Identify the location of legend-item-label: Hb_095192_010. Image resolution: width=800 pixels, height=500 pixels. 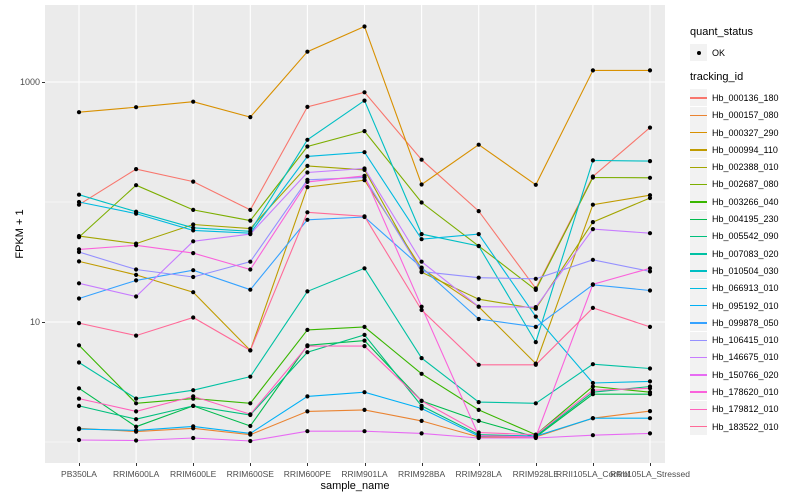
(745, 305).